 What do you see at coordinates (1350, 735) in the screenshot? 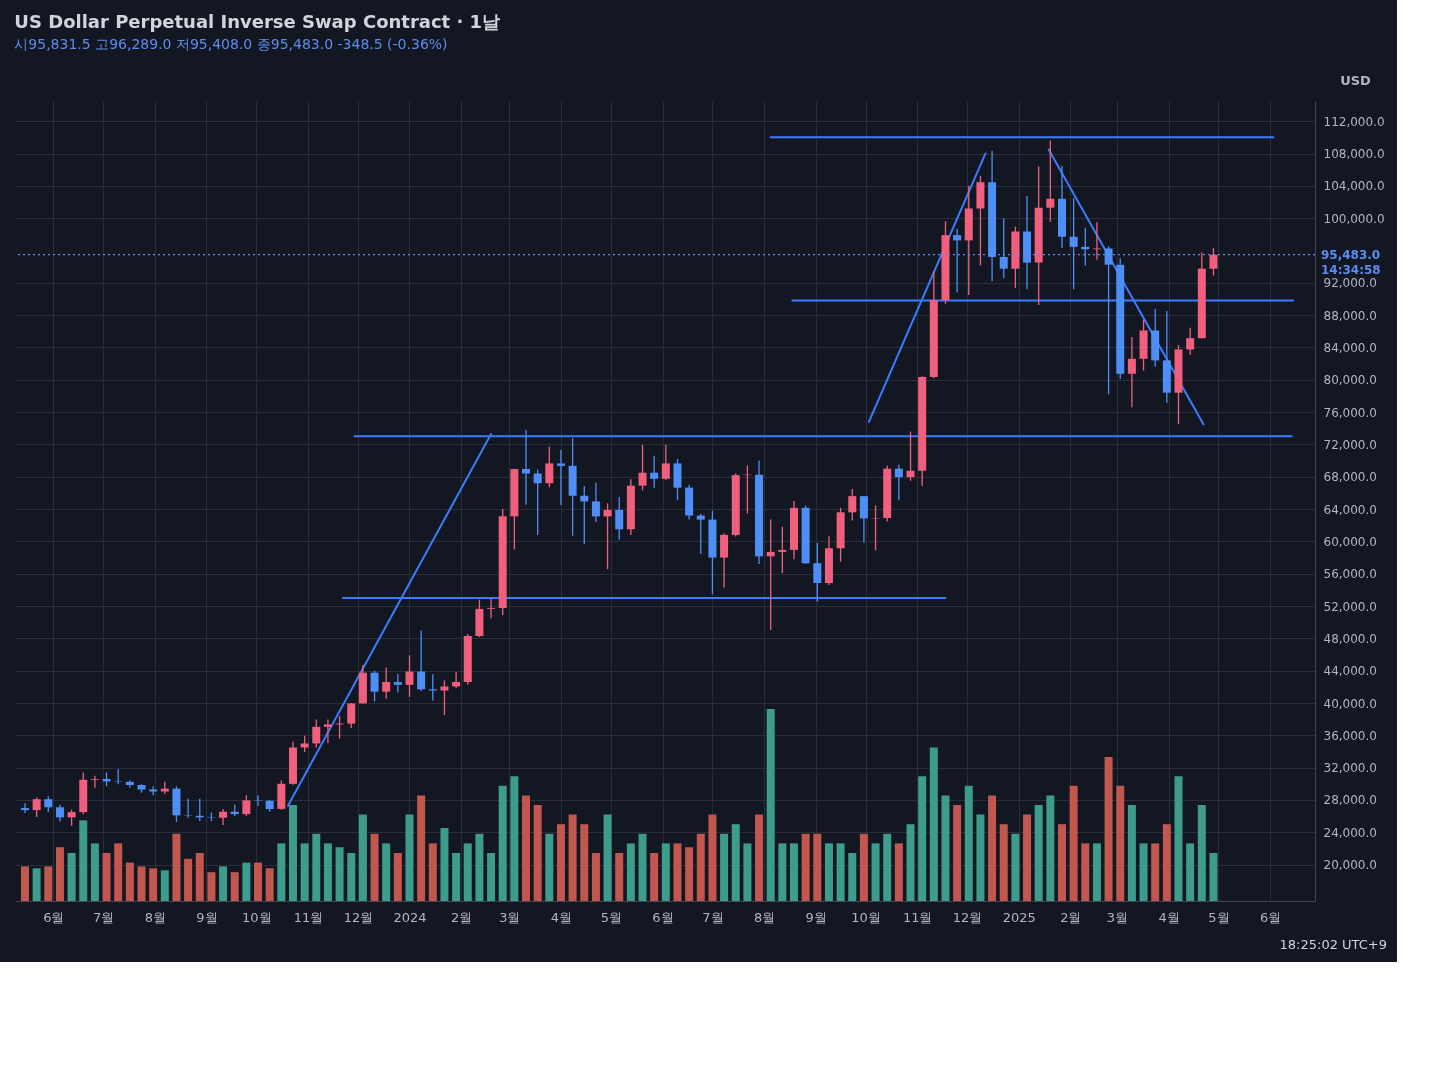
I see `y-tick-label: 36,000.0` at bounding box center [1350, 735].